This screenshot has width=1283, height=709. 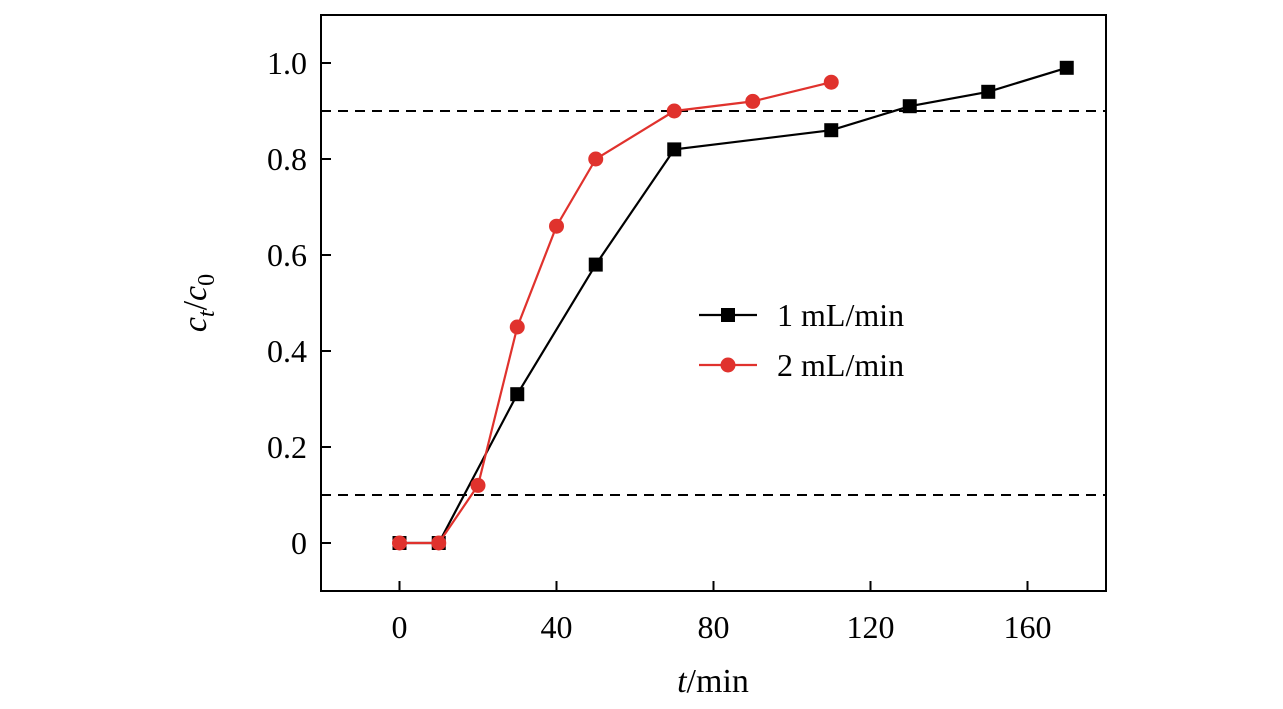 I want to click on legend-label: 2 mL/min, so click(x=840, y=365).